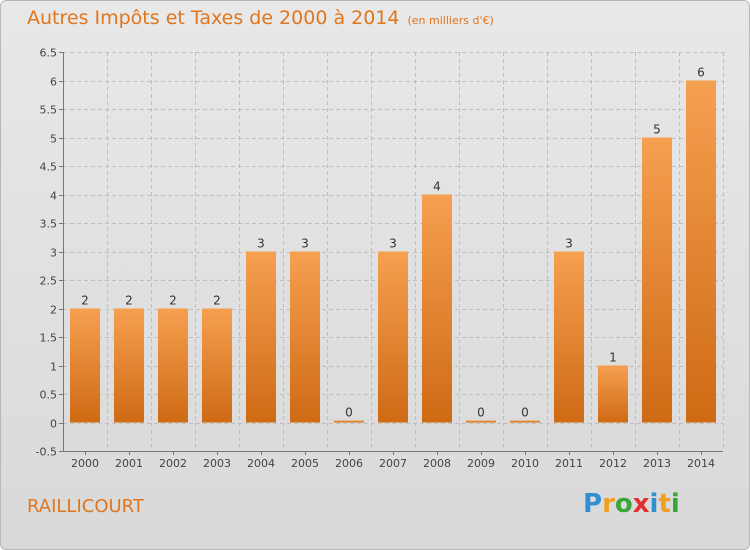  I want to click on x-tick-label: 2002, so click(173, 463).